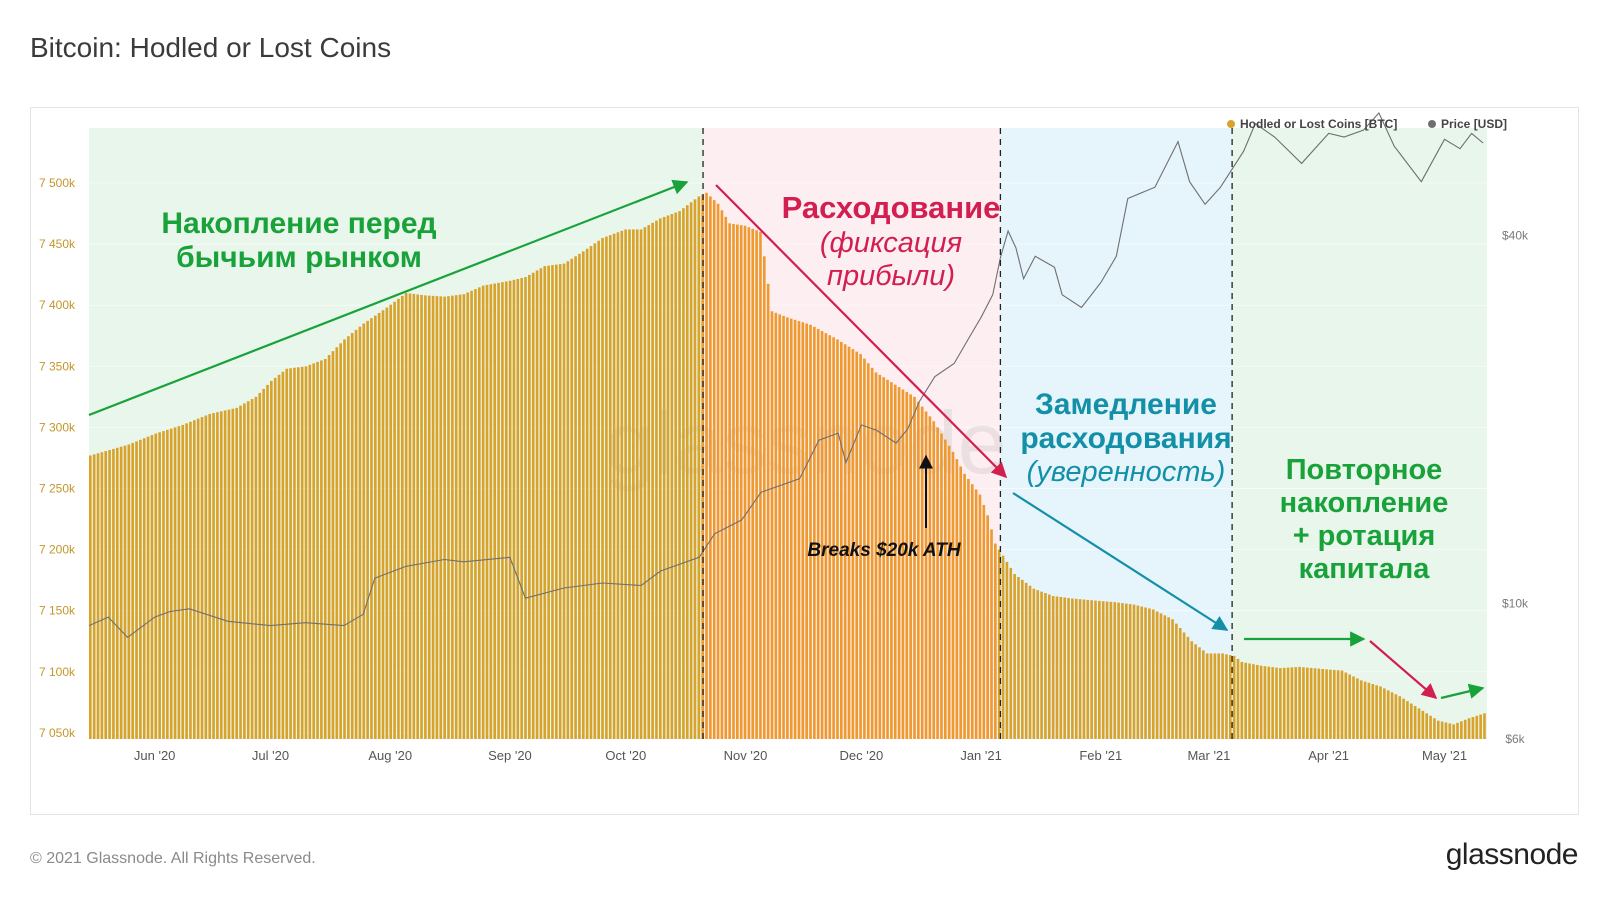  Describe the element at coordinates (211, 47) in the screenshot. I see `page-title: Bitcoin: Hodled or Lost Coins` at that location.